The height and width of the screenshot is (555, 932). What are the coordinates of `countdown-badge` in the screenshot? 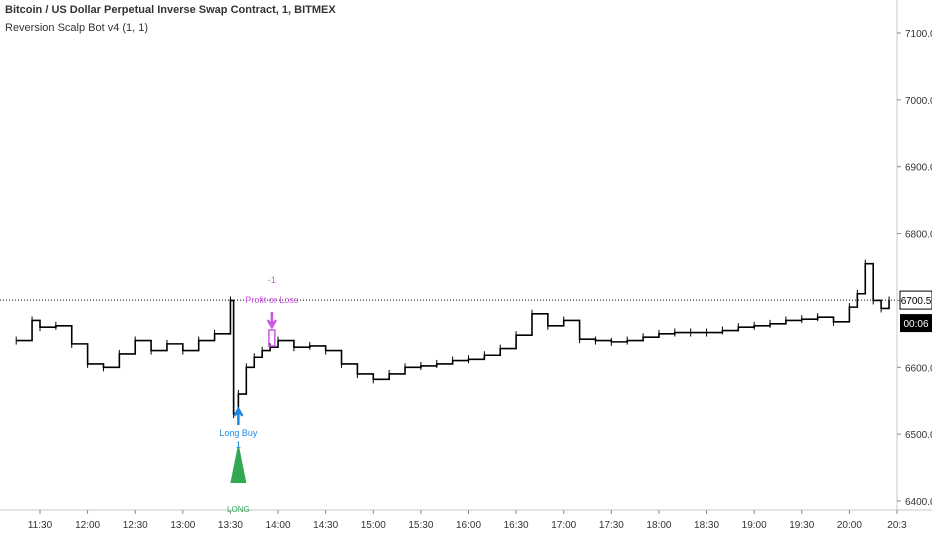 It's located at (916, 323).